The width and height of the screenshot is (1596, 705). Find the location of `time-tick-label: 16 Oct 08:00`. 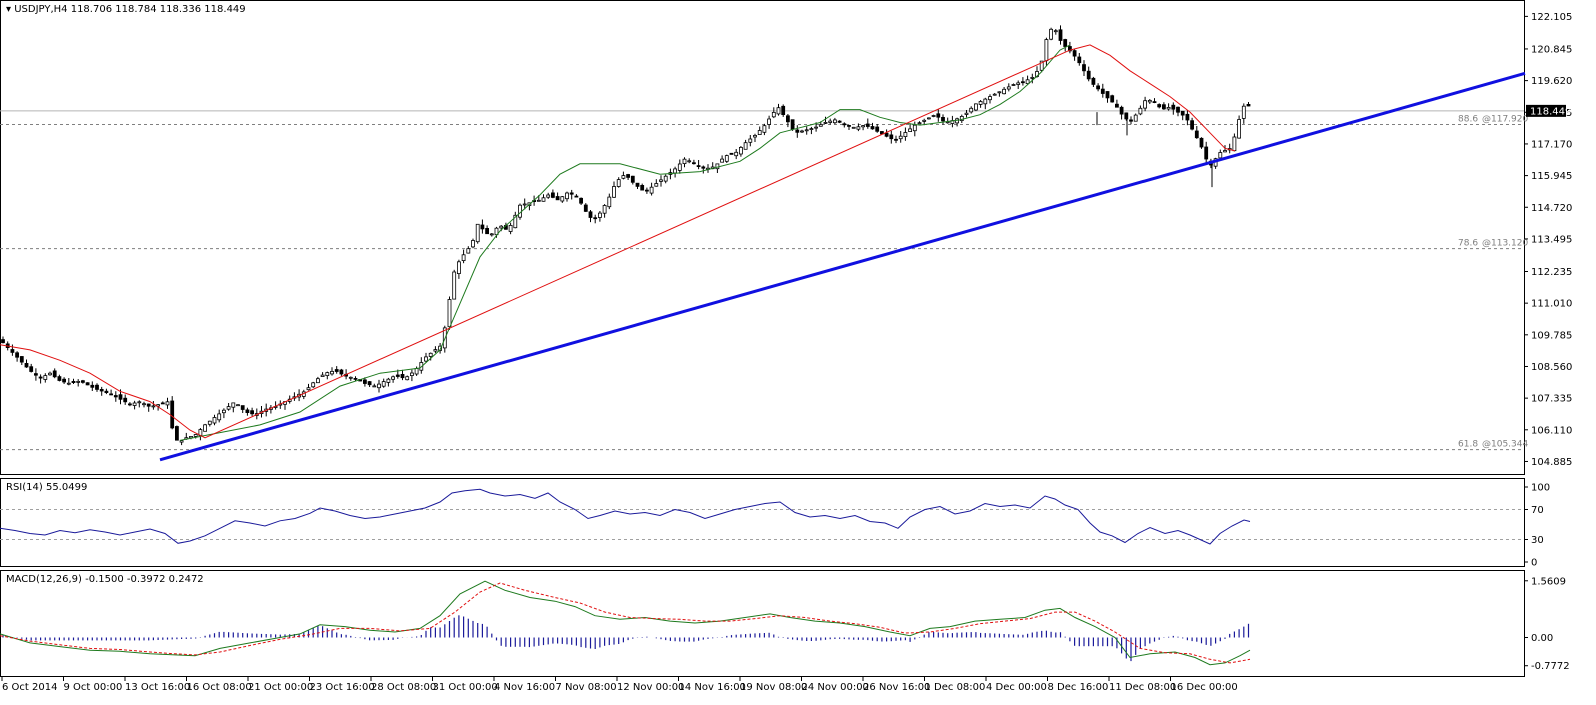

time-tick-label: 16 Oct 08:00 is located at coordinates (219, 687).